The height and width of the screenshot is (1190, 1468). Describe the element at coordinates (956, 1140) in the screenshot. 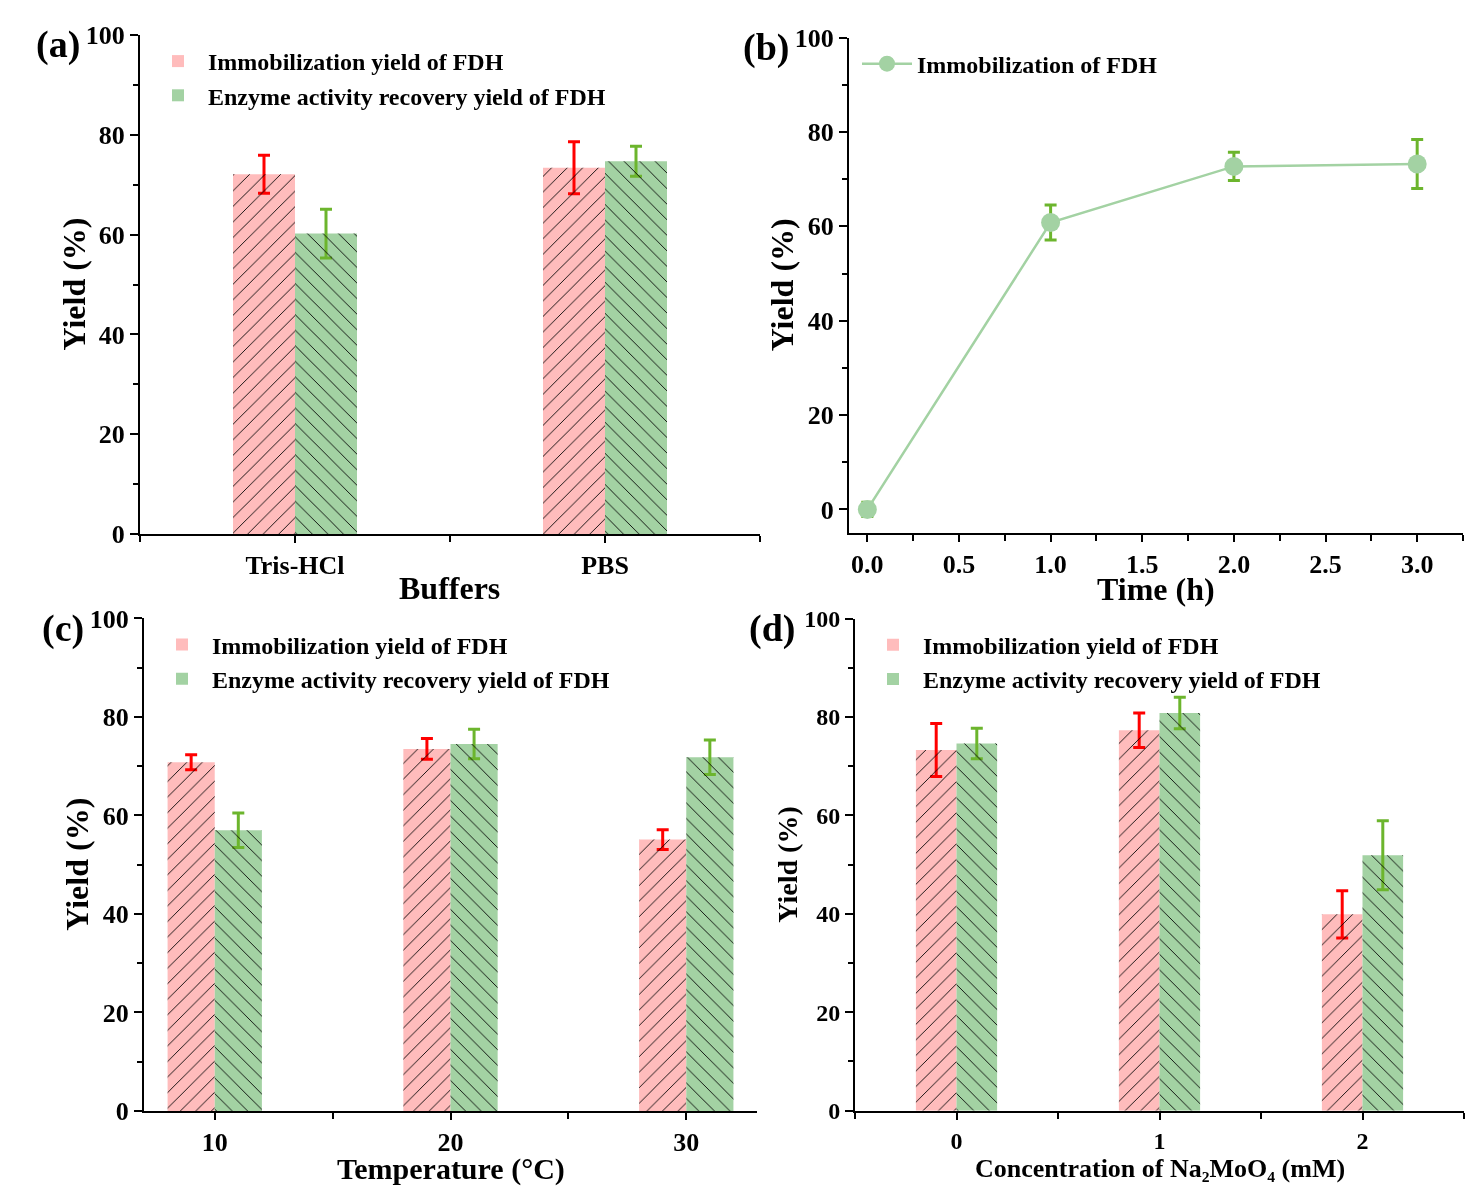

I see `x-tick-label: 0` at that location.